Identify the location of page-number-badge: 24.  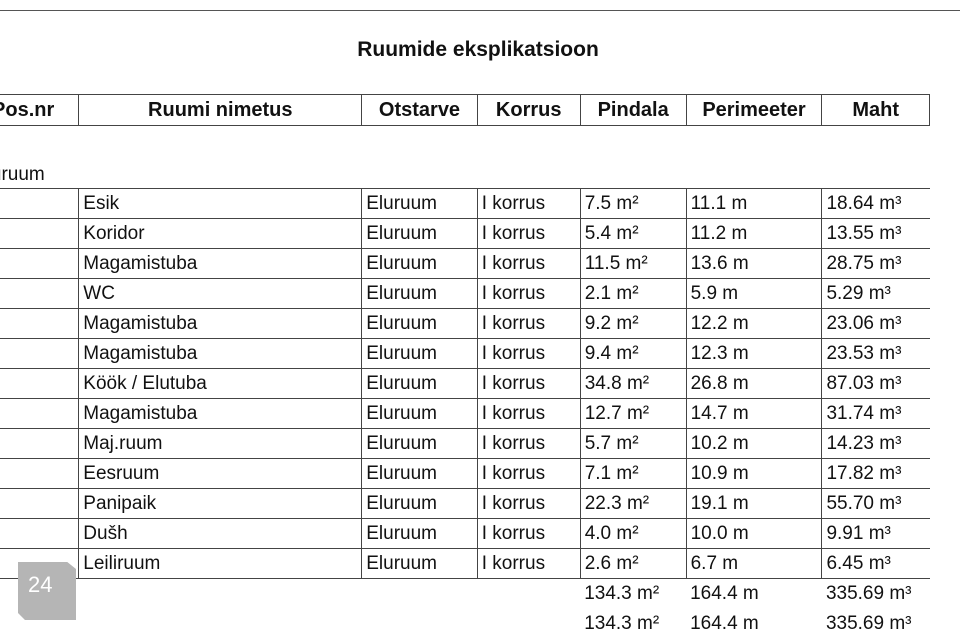
(47, 591).